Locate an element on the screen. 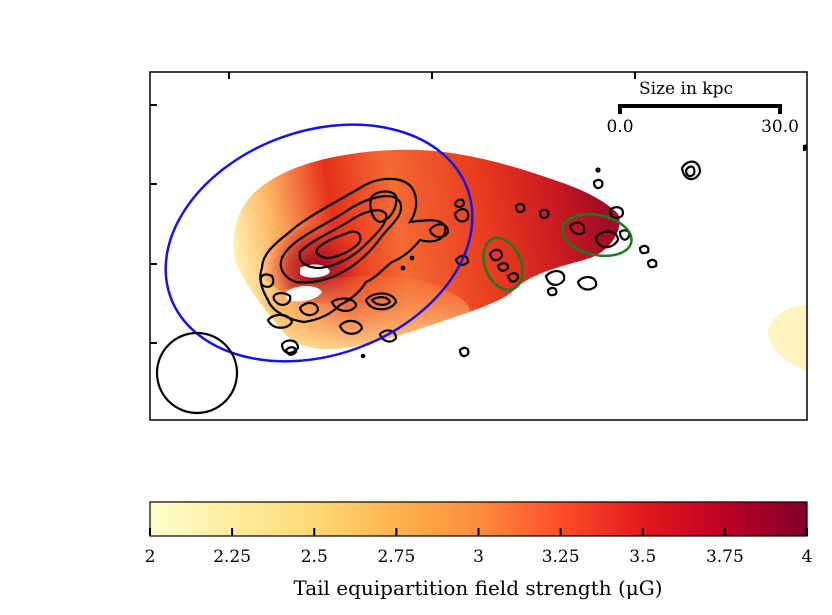  colorbar-tick-label: 2.5 is located at coordinates (314, 557).